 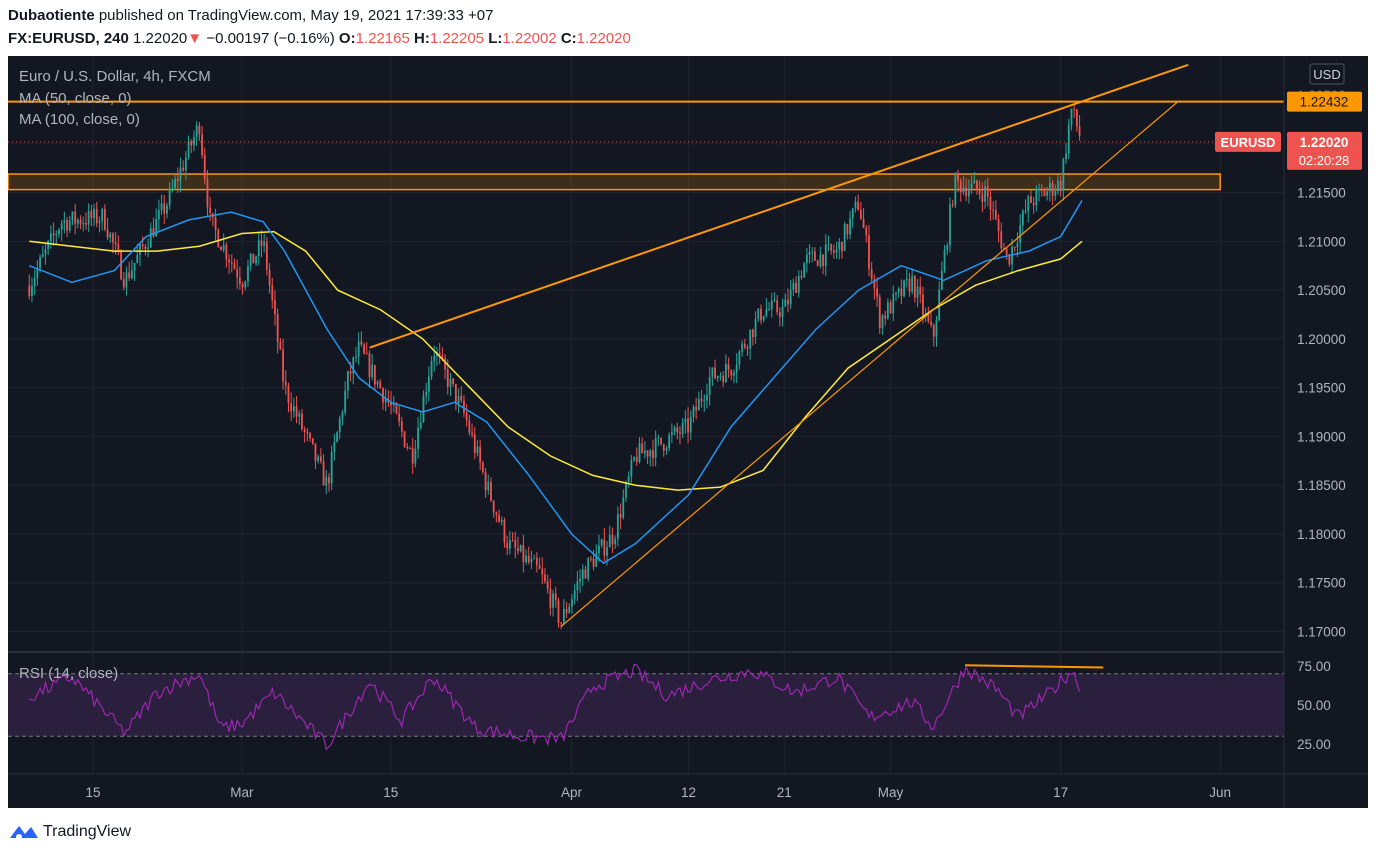 I want to click on ma100-legend: MA (100, close, 0), so click(x=79, y=119).